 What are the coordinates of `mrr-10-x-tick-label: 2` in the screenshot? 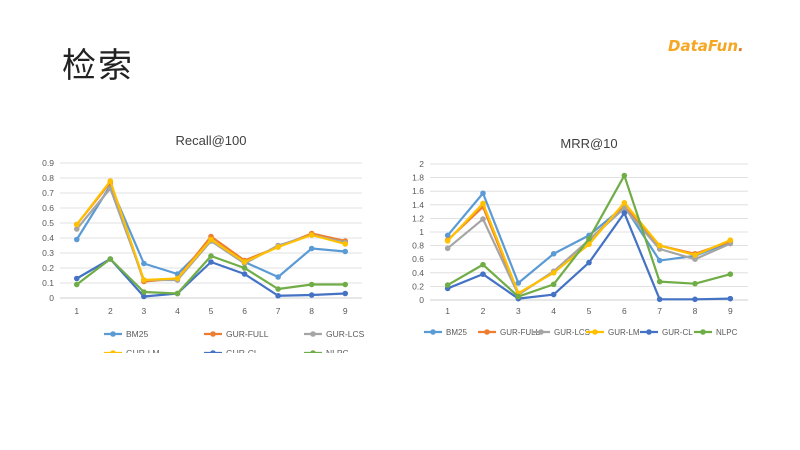 It's located at (483, 311).